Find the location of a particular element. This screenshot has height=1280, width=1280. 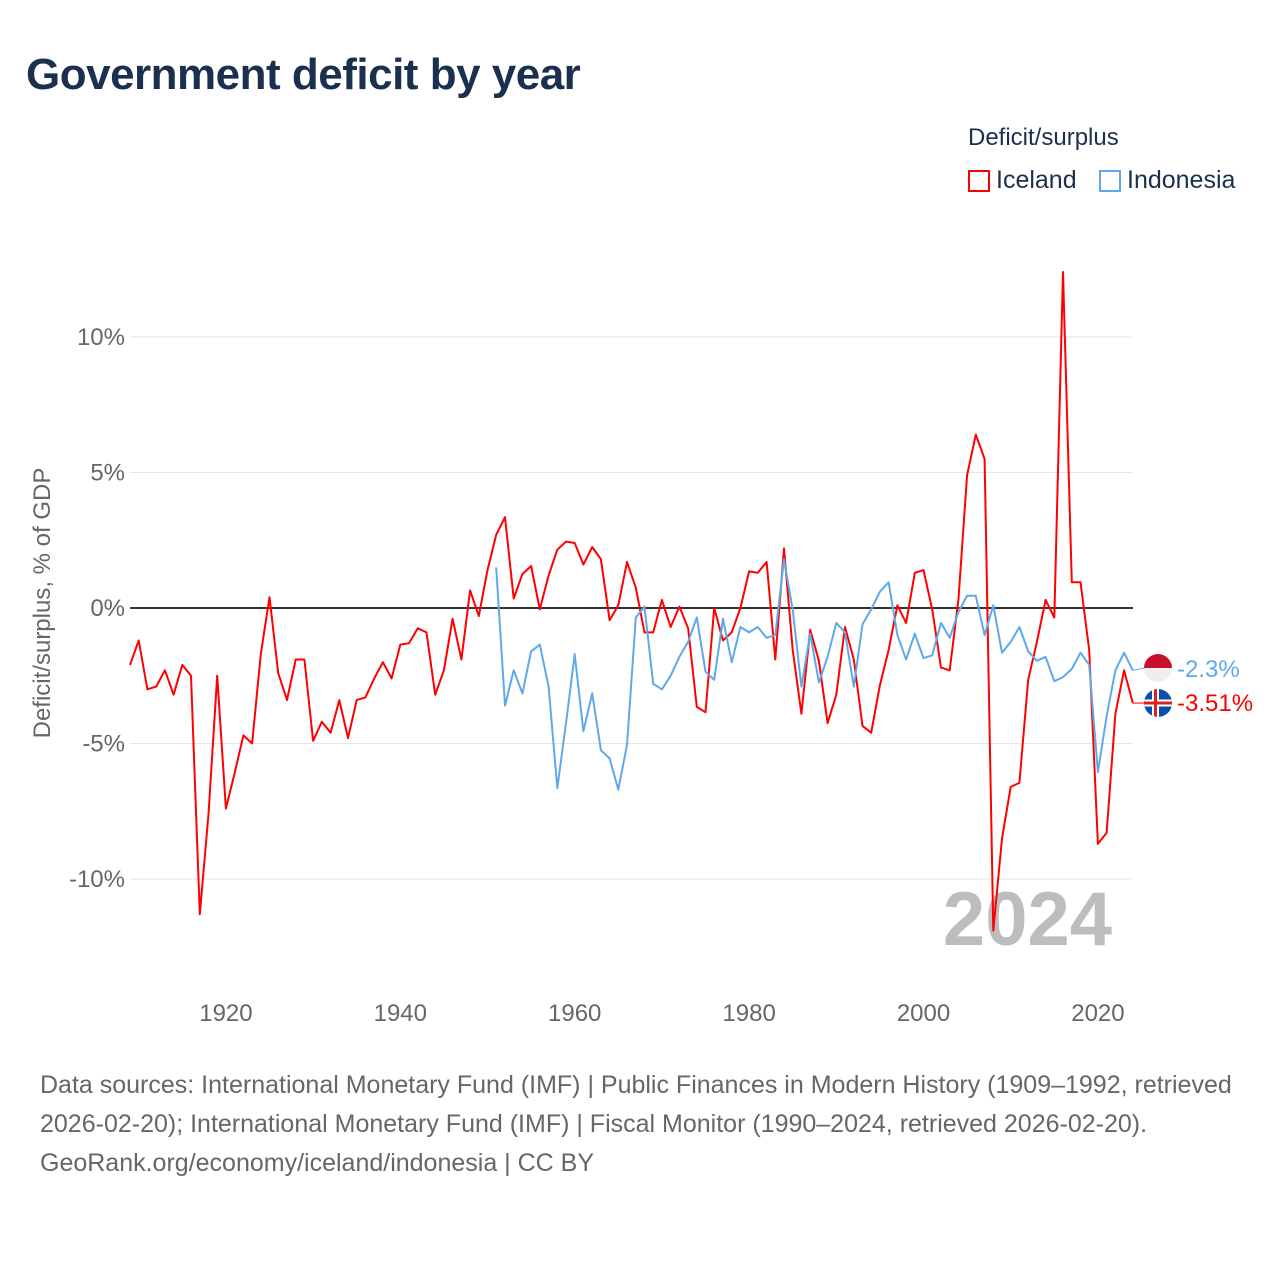

y-axis-label: Deficit/surplus, % of GDP is located at coordinates (42, 603).